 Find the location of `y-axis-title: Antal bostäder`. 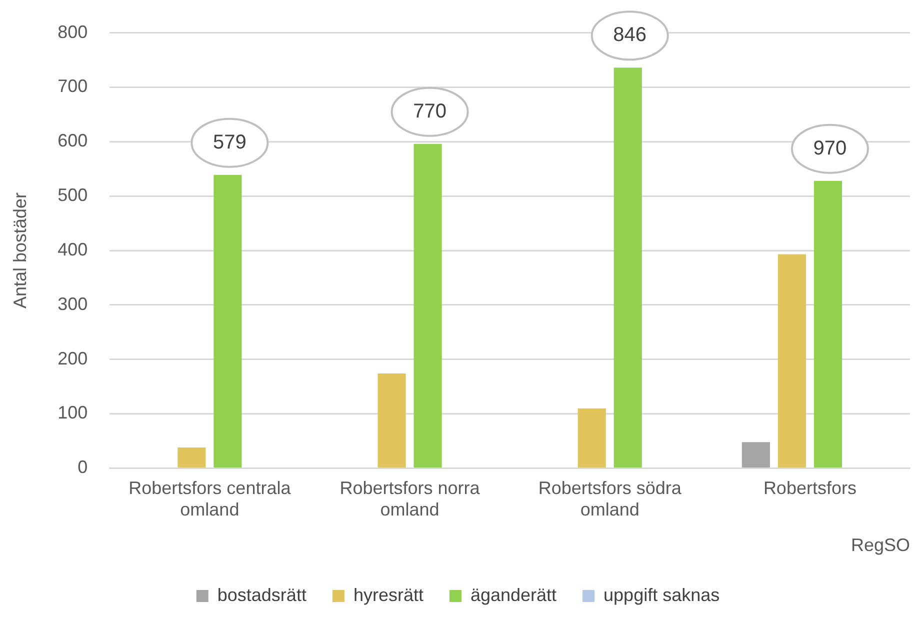

y-axis-title: Antal bostäder is located at coordinates (20, 250).